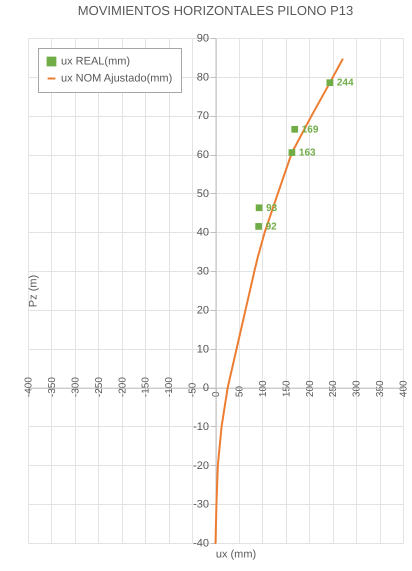  What do you see at coordinates (52, 387) in the screenshot?
I see `x-tick-label: -350` at bounding box center [52, 387].